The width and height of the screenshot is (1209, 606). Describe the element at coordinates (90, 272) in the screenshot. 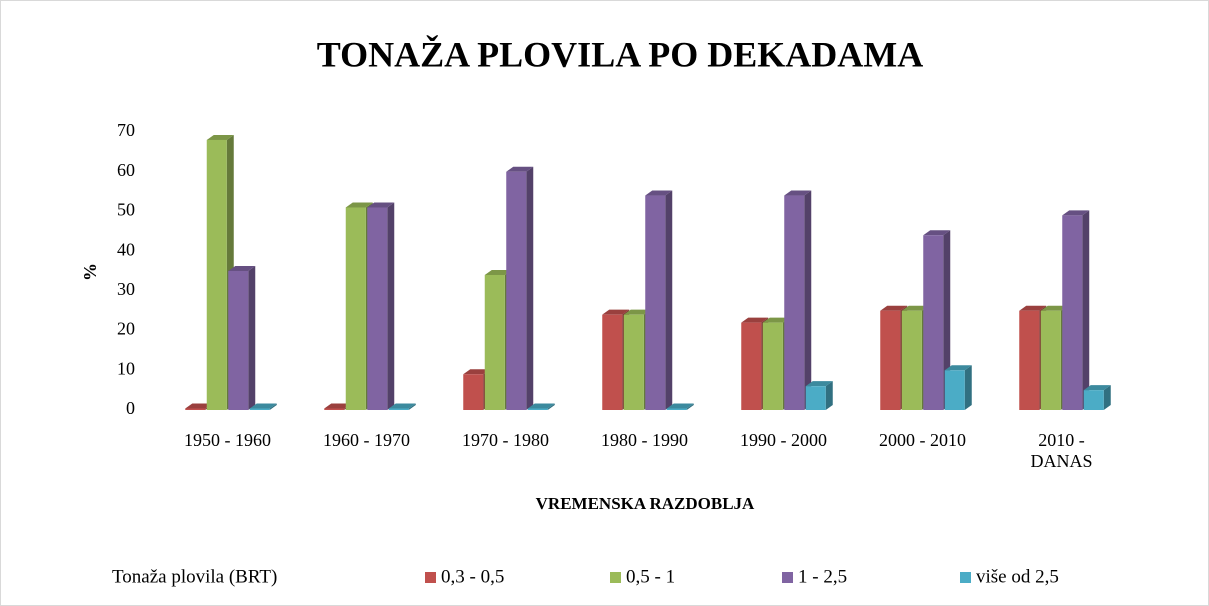

I see `y-axis-label: %` at that location.